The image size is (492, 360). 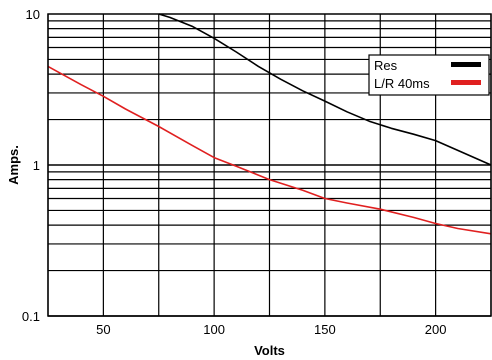 I want to click on y-axis-title: Amps., so click(x=13, y=165).